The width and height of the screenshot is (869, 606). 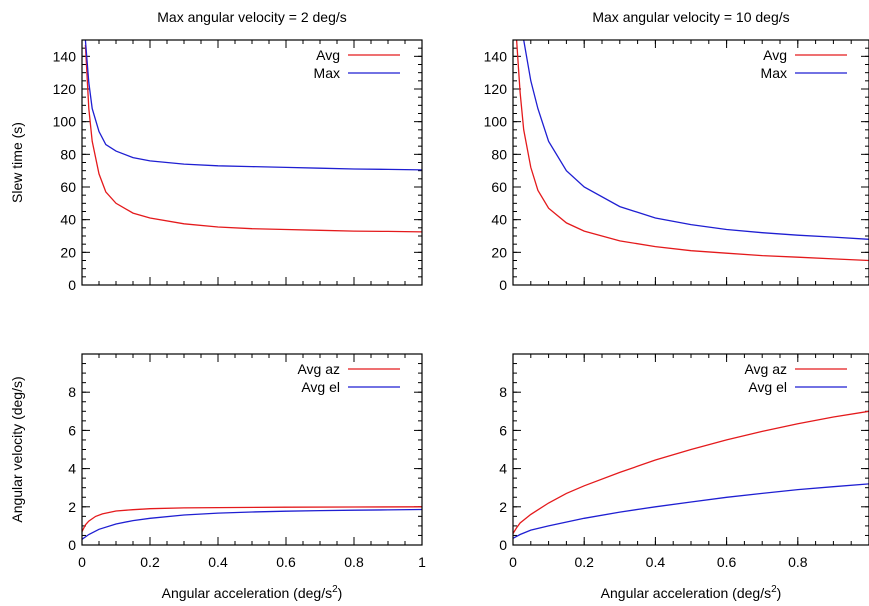 What do you see at coordinates (17, 162) in the screenshot?
I see `y-axis-label: Slew time (s)` at bounding box center [17, 162].